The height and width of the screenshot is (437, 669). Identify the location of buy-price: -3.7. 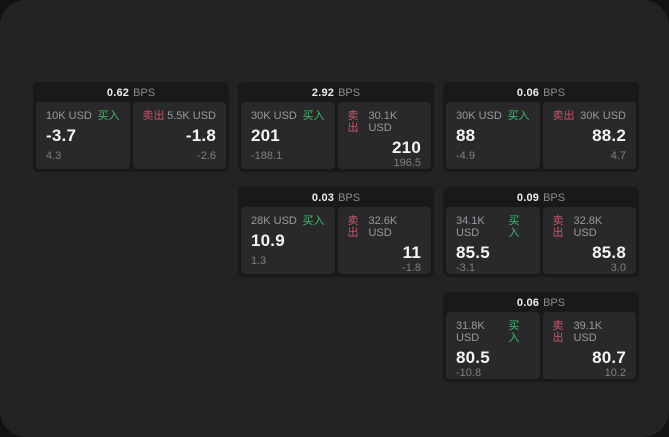
(61, 135).